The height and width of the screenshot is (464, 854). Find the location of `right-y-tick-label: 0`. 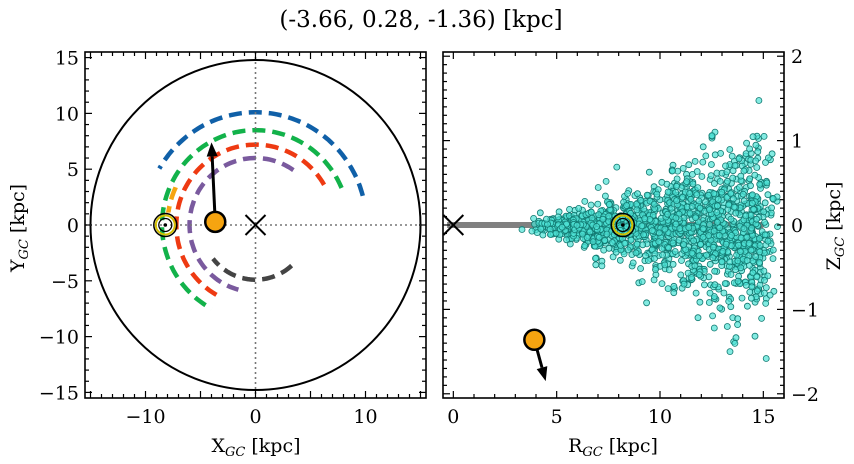

right-y-tick-label: 0 is located at coordinates (797, 226).